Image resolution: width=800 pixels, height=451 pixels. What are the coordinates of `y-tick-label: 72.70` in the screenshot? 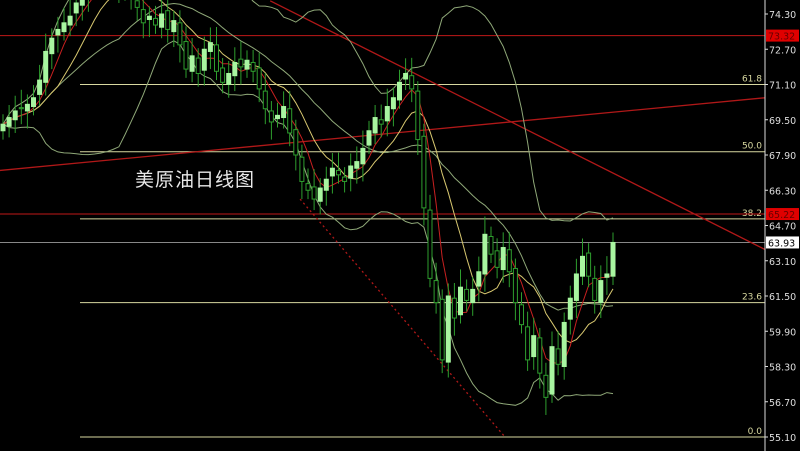 It's located at (782, 50).